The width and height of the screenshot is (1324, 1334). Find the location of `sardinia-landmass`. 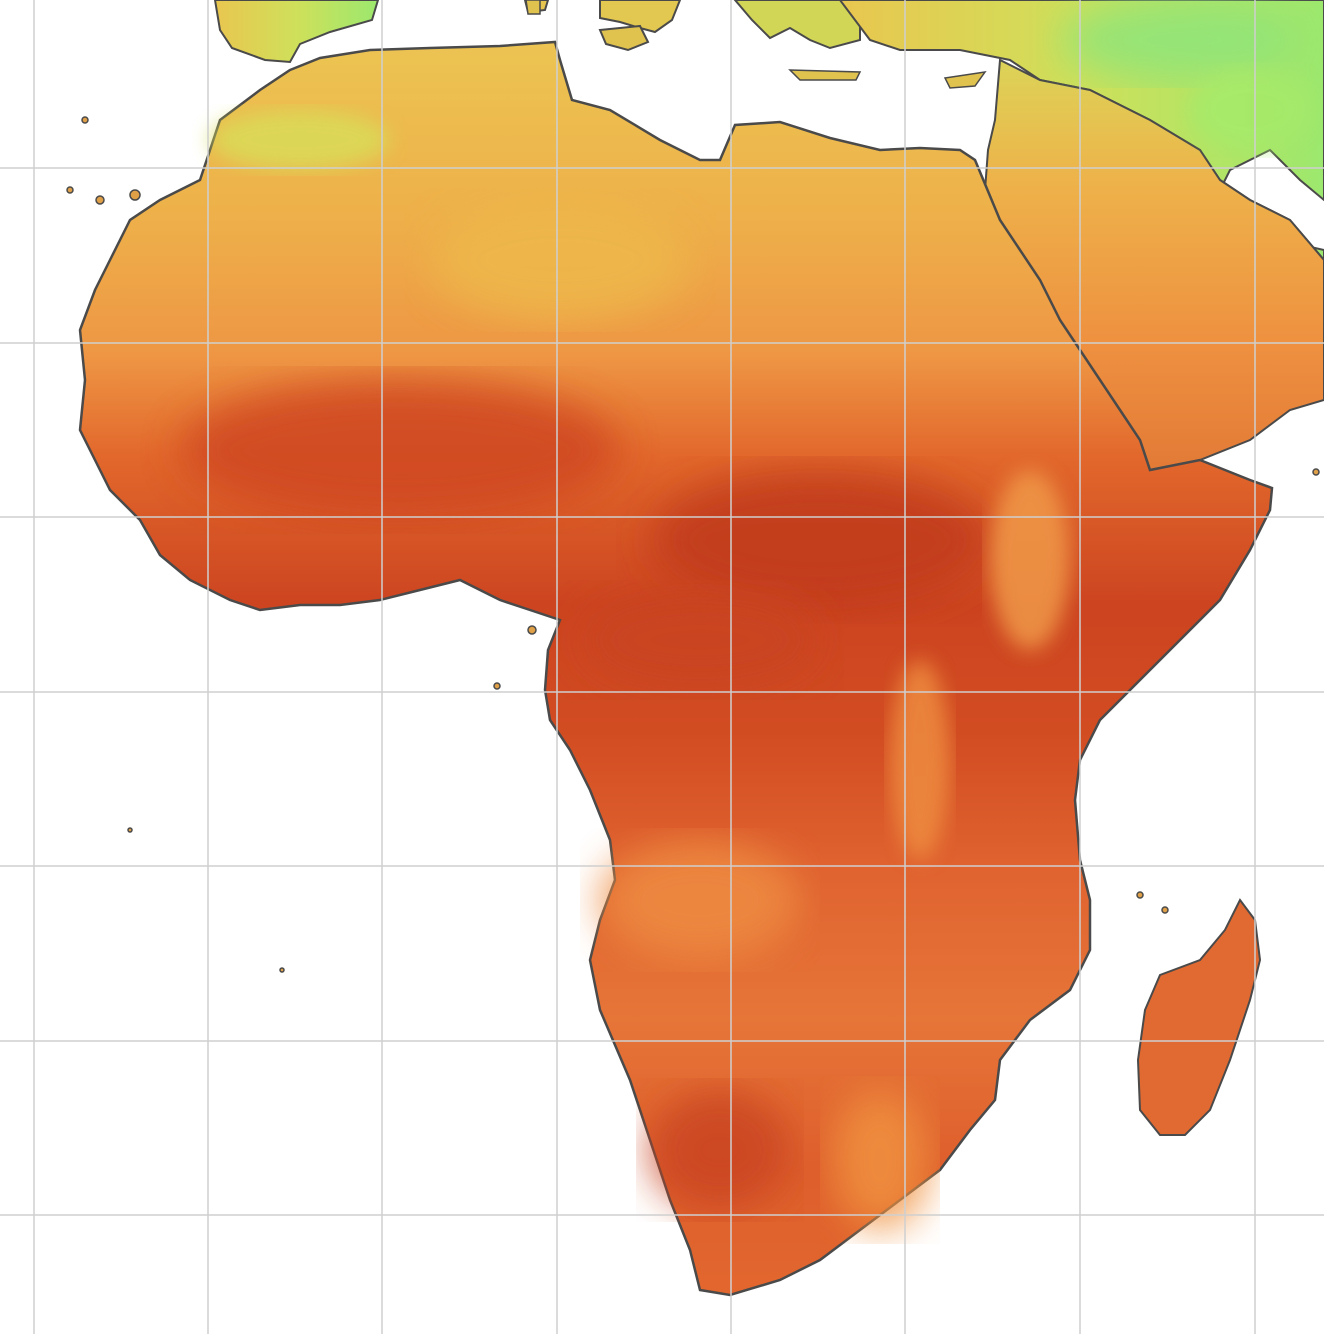

sardinia-landmass is located at coordinates (533, 7).